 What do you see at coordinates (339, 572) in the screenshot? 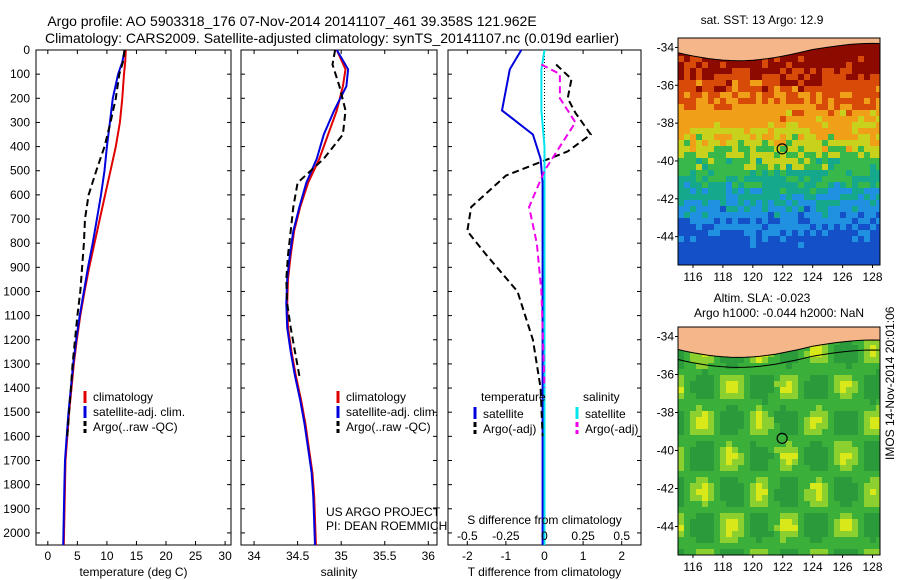
I see `x-axis-label: salinity` at bounding box center [339, 572].